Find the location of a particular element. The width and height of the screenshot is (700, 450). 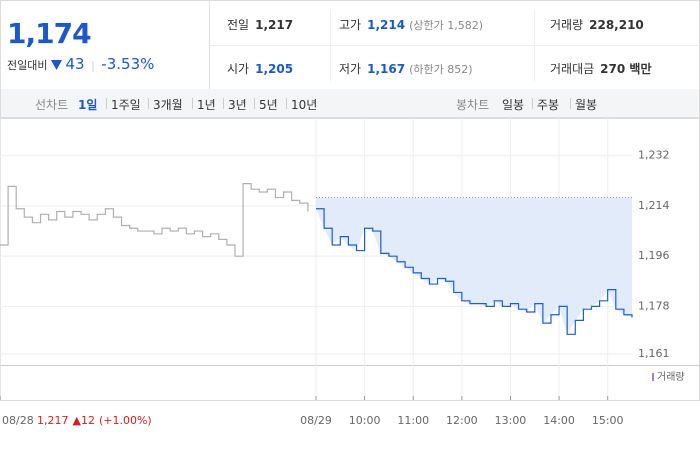

volume-key is located at coordinates (653, 377).